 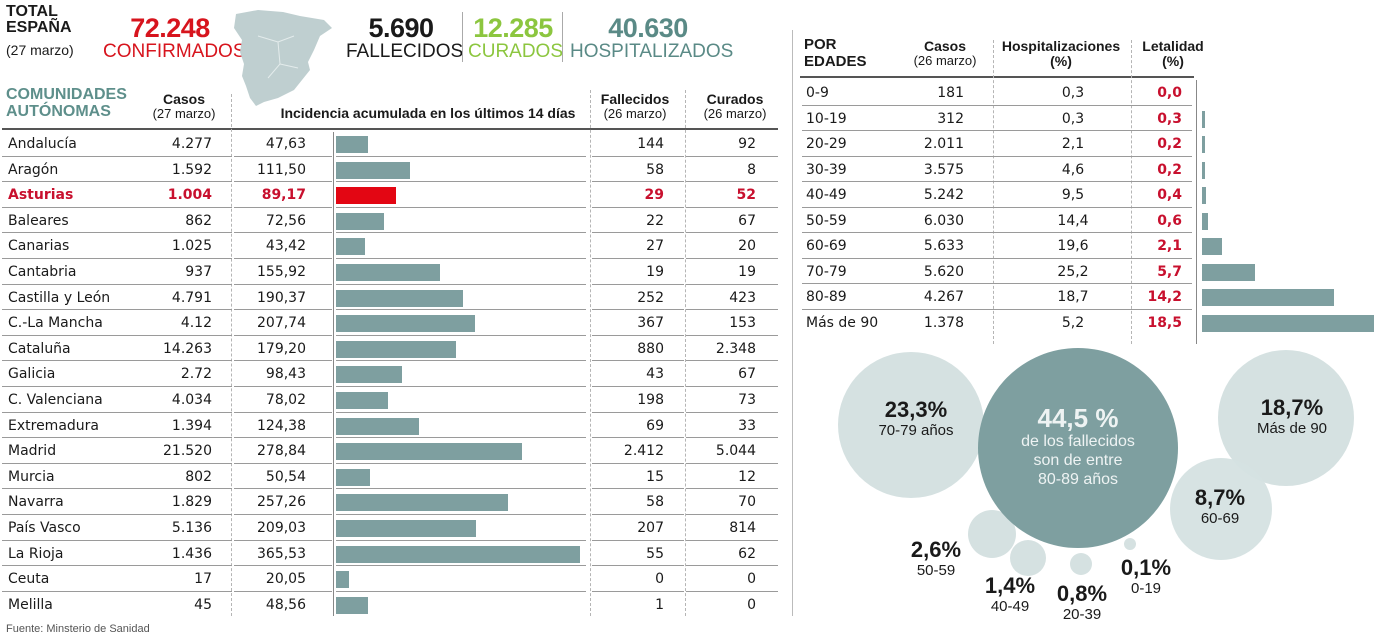 What do you see at coordinates (1073, 169) in the screenshot?
I see `age-hosp: 4,6` at bounding box center [1073, 169].